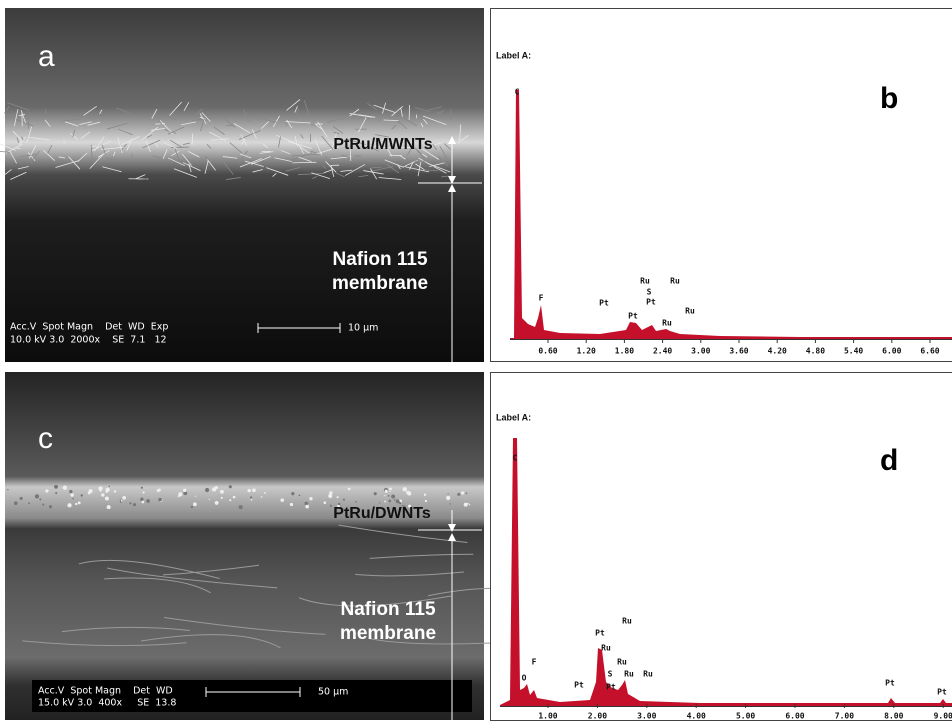  Describe the element at coordinates (690, 311) in the screenshot. I see `peak-label: Ru` at that location.